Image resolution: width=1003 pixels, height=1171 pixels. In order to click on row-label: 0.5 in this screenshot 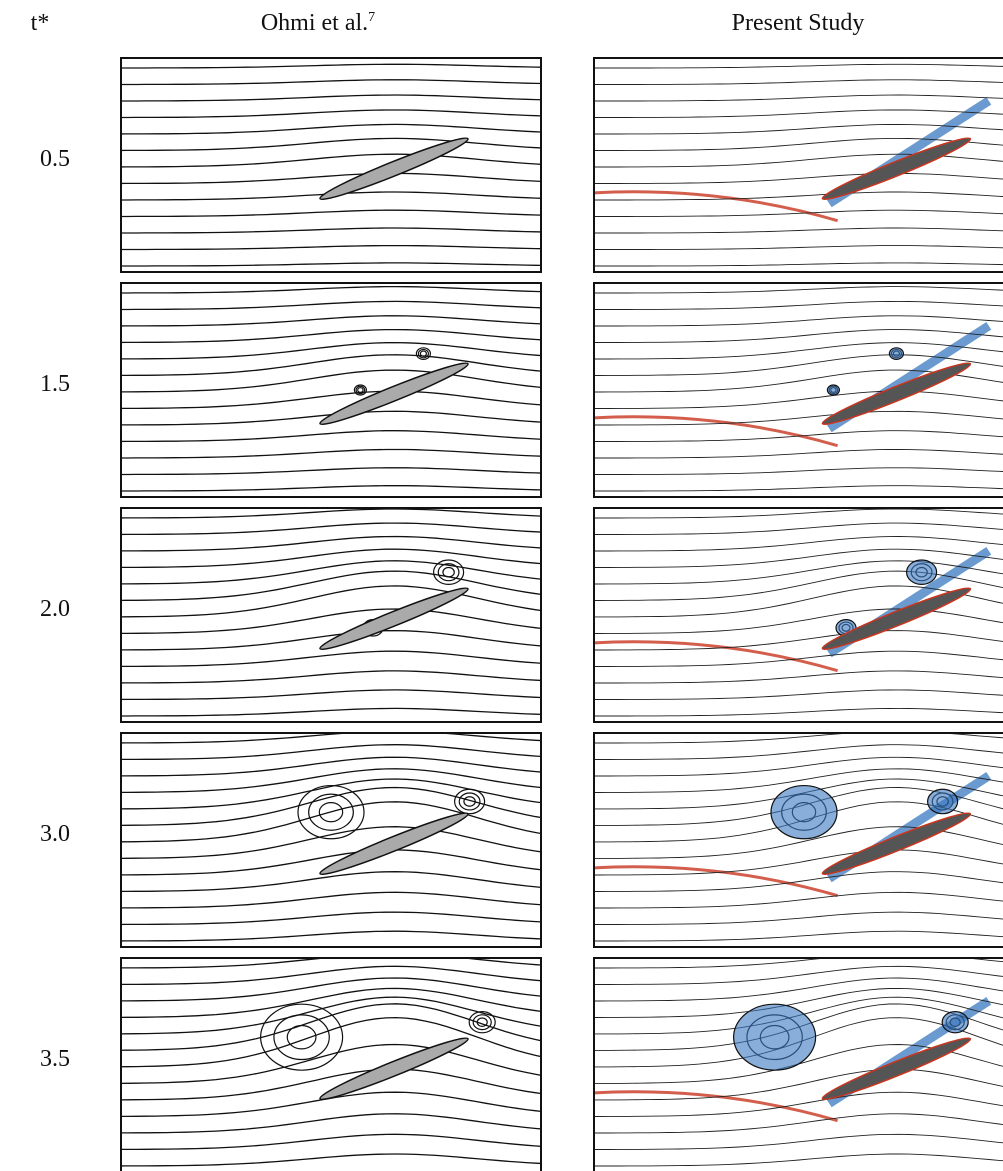, I will do `click(55, 159)`.